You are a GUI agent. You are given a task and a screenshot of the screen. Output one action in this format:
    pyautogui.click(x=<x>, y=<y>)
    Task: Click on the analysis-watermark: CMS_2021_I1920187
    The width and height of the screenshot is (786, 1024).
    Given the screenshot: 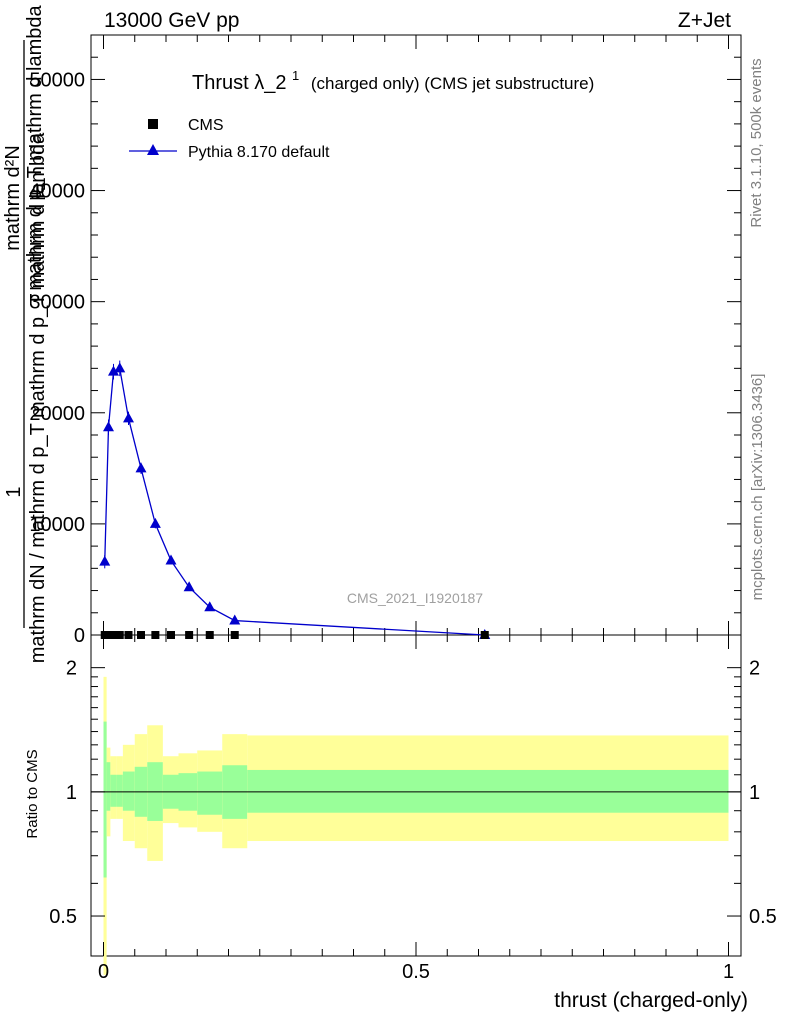 What is the action you would take?
    pyautogui.click(x=415, y=598)
    